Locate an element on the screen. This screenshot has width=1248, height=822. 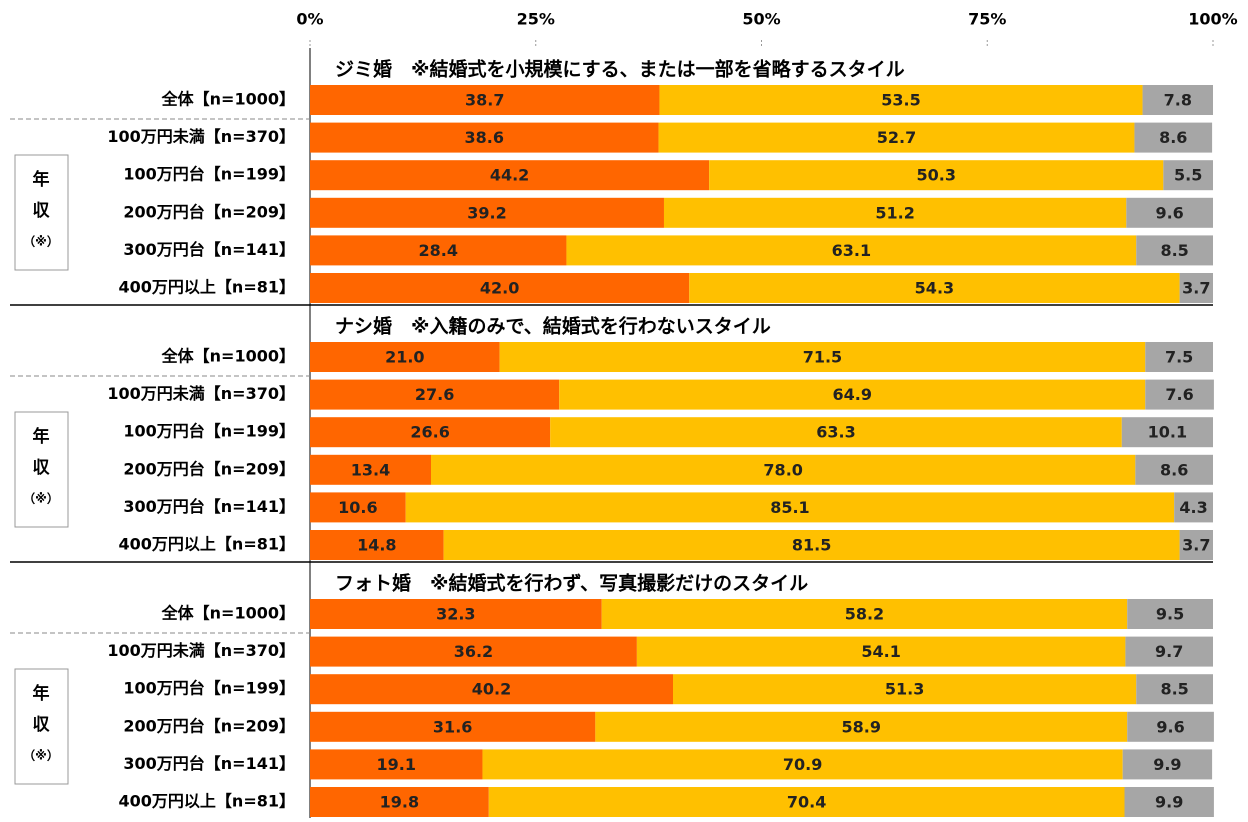
value-label: 9.5 is located at coordinates (1170, 614).